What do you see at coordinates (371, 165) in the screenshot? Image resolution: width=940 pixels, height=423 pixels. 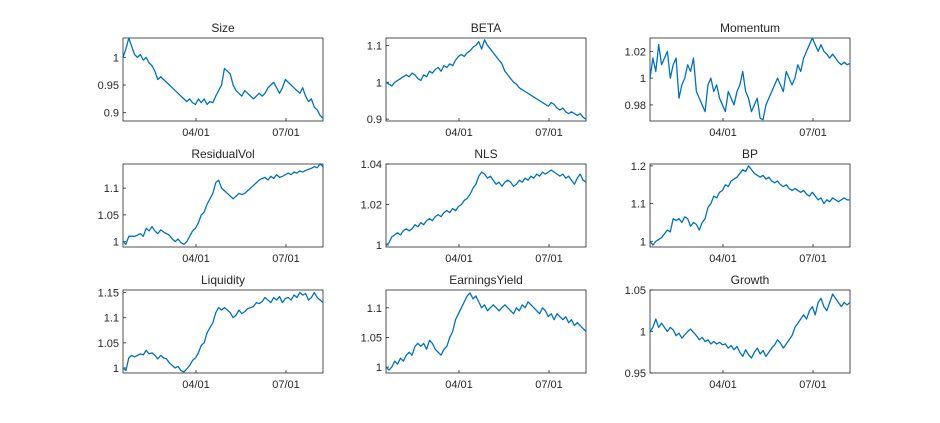 I see `y-tick-label: 1.04` at bounding box center [371, 165].